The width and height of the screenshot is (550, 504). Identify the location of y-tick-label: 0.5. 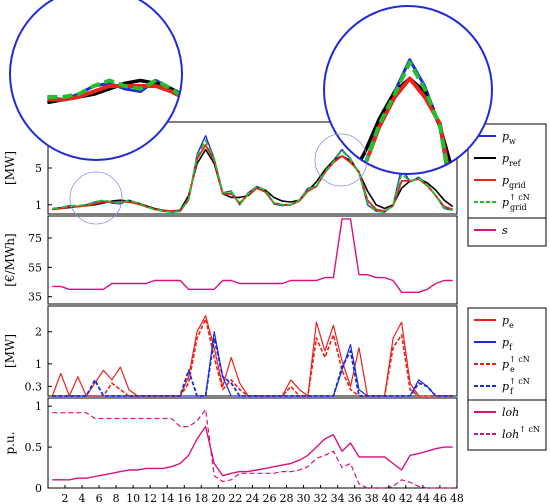
(34, 447).